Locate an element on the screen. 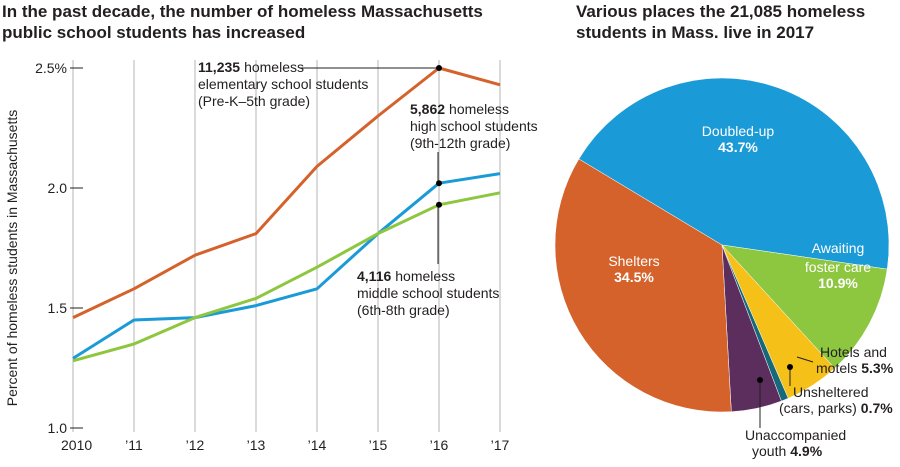 The width and height of the screenshot is (900, 467). annotation-text: (Pre-K–5th grade) is located at coordinates (254, 101).